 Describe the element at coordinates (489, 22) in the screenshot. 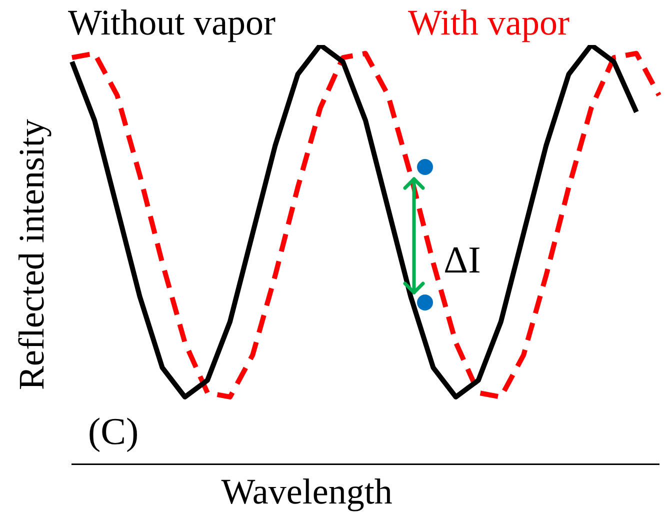

I see `series-label: With vapor` at that location.